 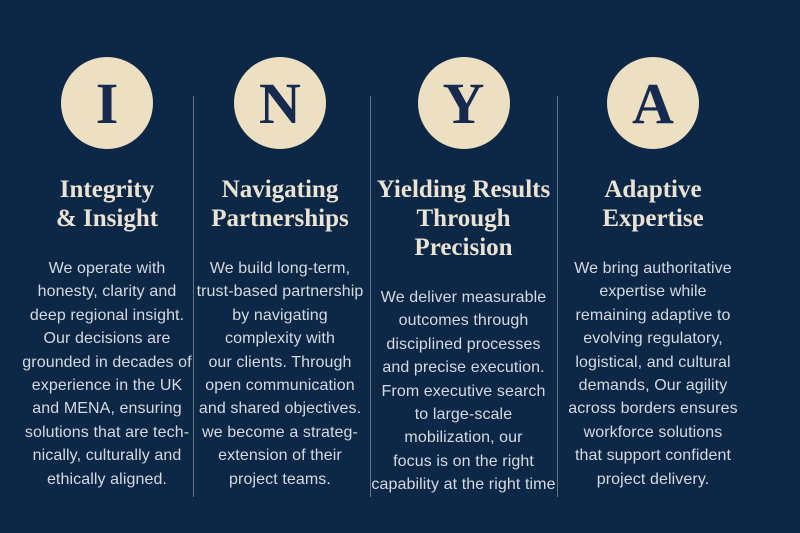 I want to click on column-heading-expertise: Adaptive Expertise, so click(x=653, y=204).